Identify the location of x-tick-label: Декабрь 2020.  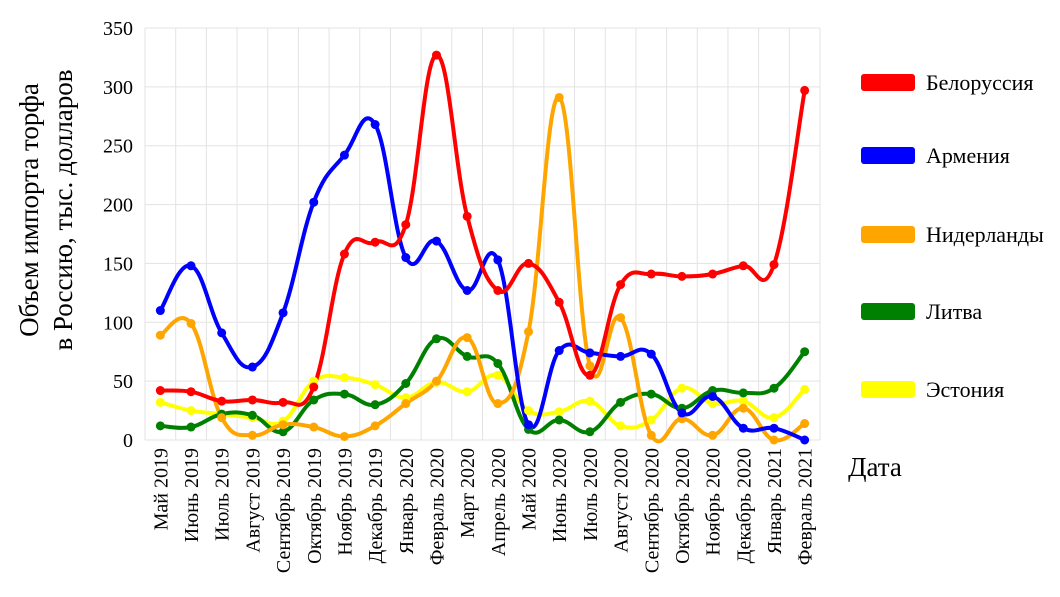
(744, 505).